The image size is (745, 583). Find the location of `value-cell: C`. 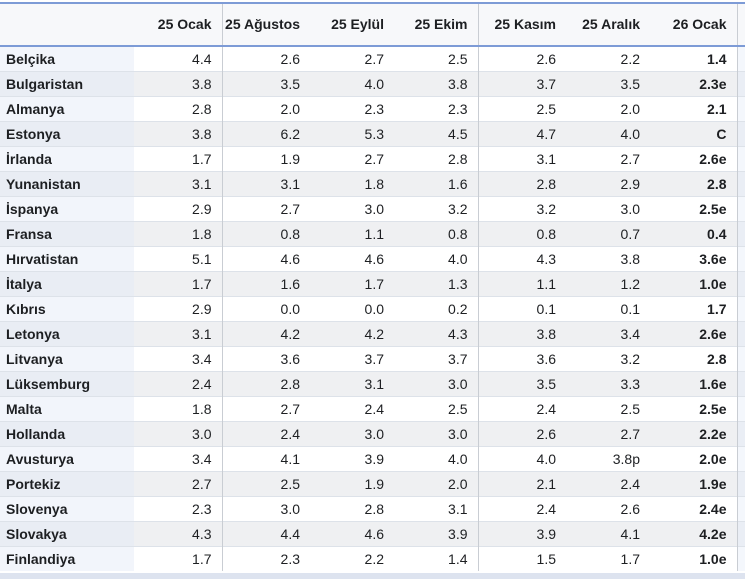

value-cell: C is located at coordinates (693, 133).